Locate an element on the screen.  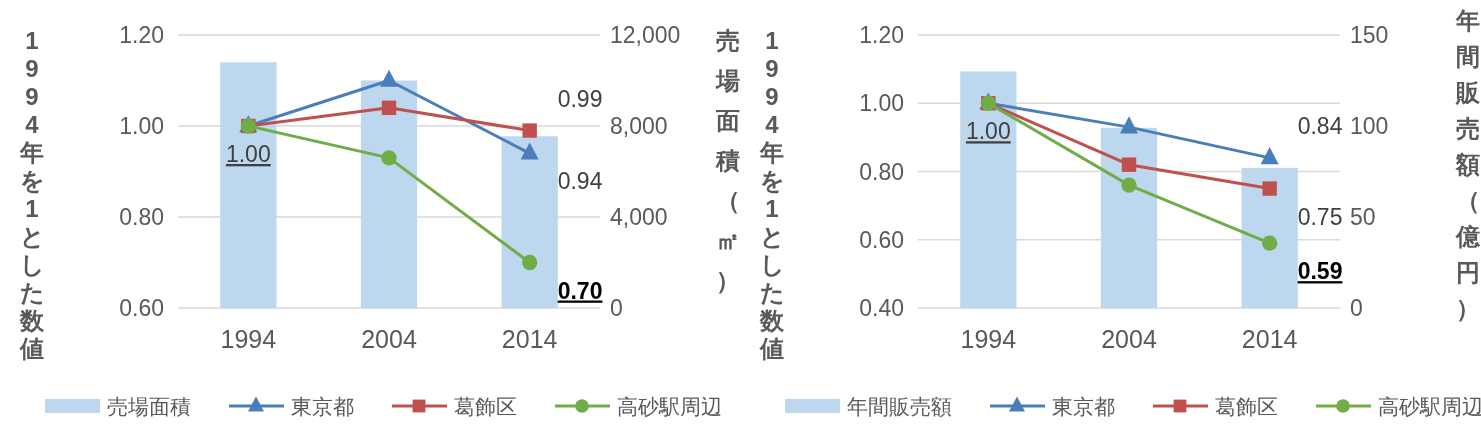
data-label: 0.75 is located at coordinates (1320, 216).